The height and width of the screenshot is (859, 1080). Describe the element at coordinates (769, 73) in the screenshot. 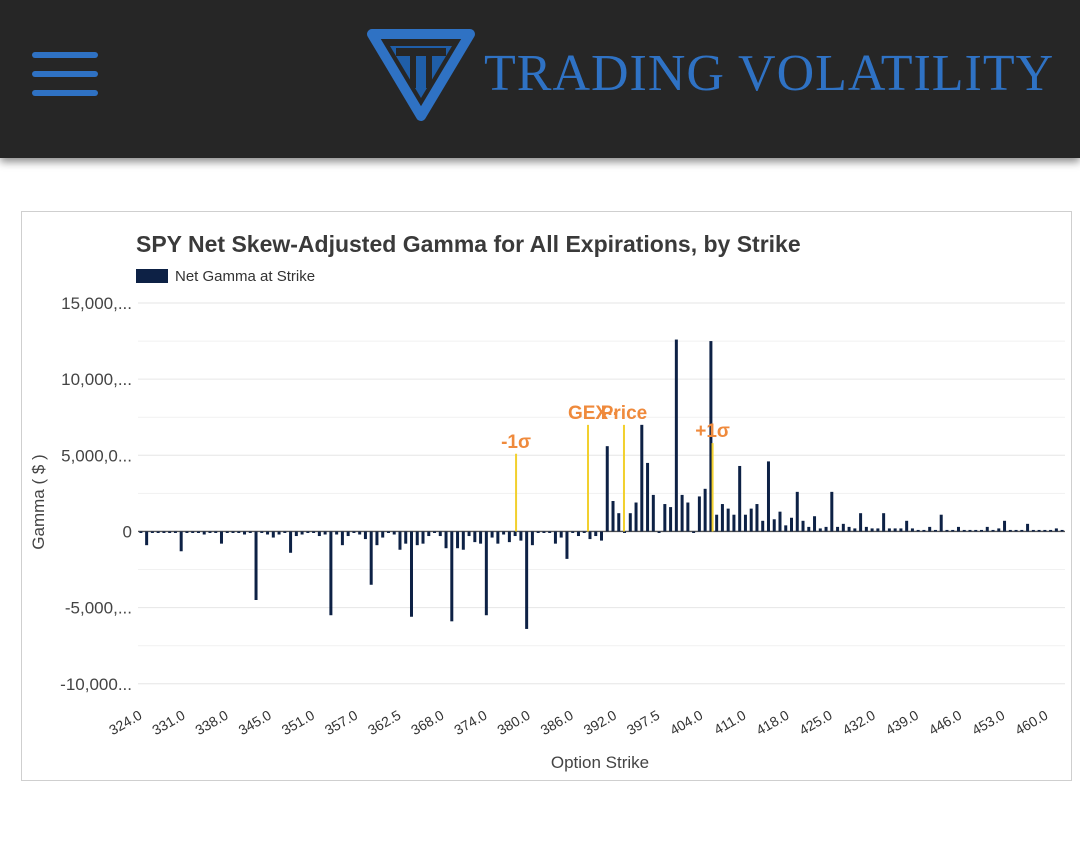

I see `brand-name: TRADING VOLATILITY` at that location.